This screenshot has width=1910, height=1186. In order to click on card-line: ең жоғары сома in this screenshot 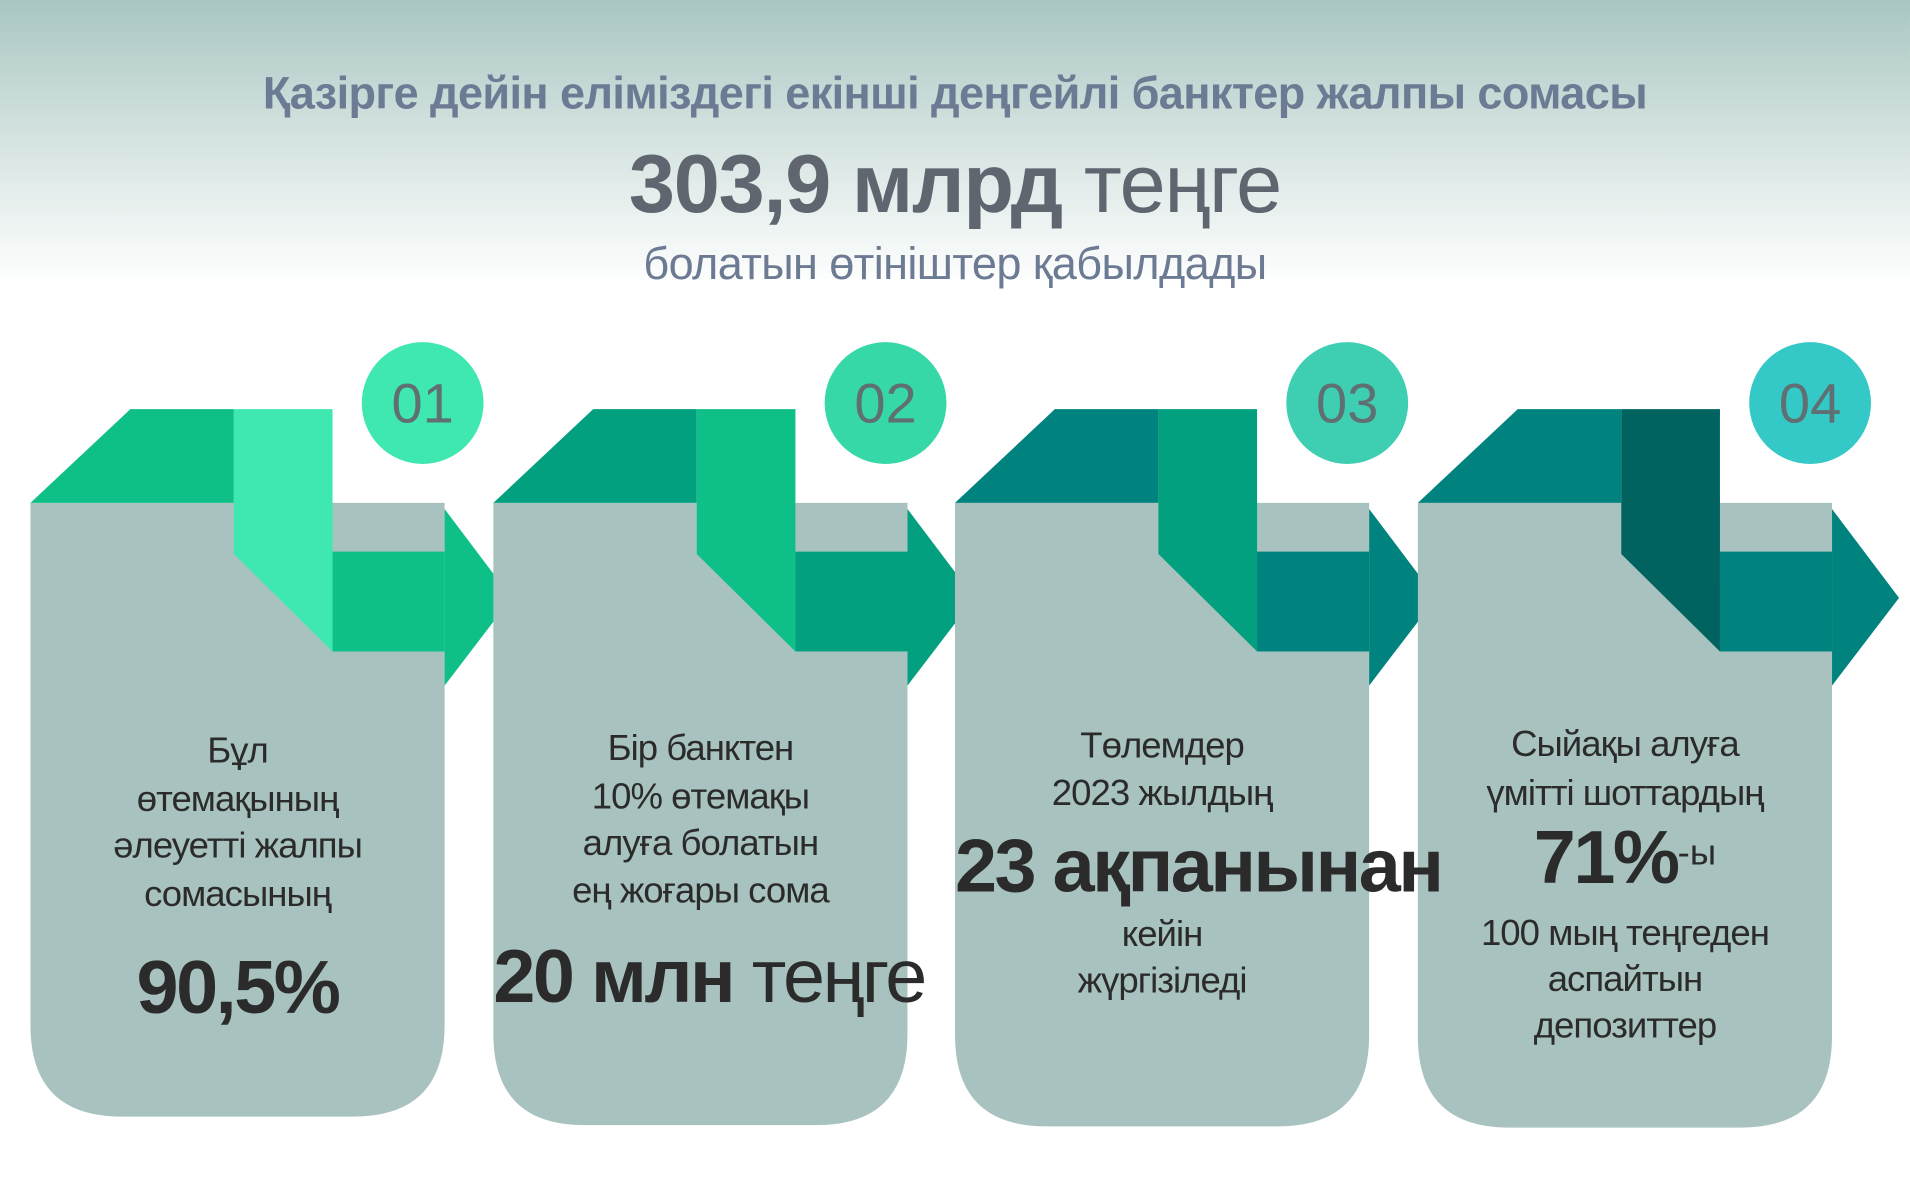, I will do `click(701, 890)`.